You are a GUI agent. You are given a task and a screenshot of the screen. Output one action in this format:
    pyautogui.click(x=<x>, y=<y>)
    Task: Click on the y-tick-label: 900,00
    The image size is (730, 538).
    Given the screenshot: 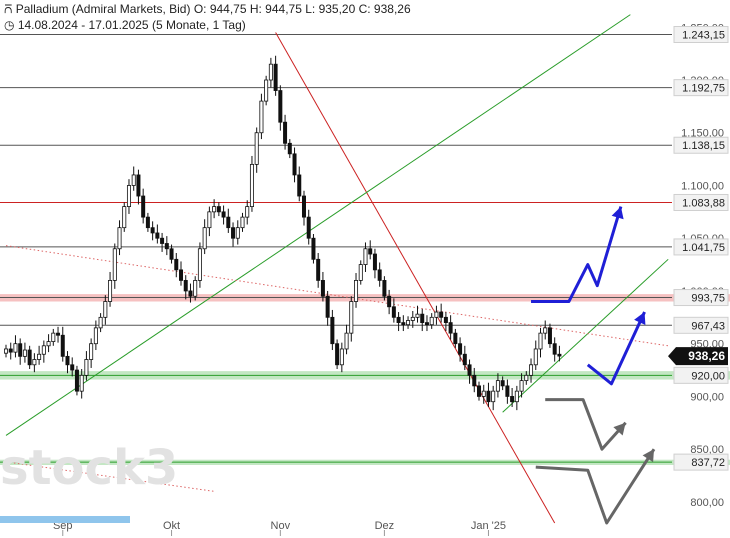 What is the action you would take?
    pyautogui.click(x=707, y=397)
    